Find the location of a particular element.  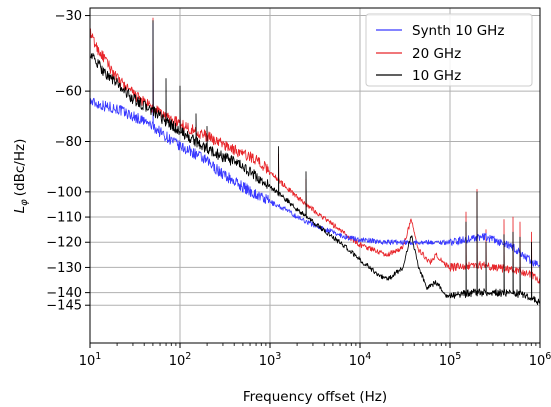

y-axis-label: Lφ (dBc/Hz) is located at coordinates (21, 176).